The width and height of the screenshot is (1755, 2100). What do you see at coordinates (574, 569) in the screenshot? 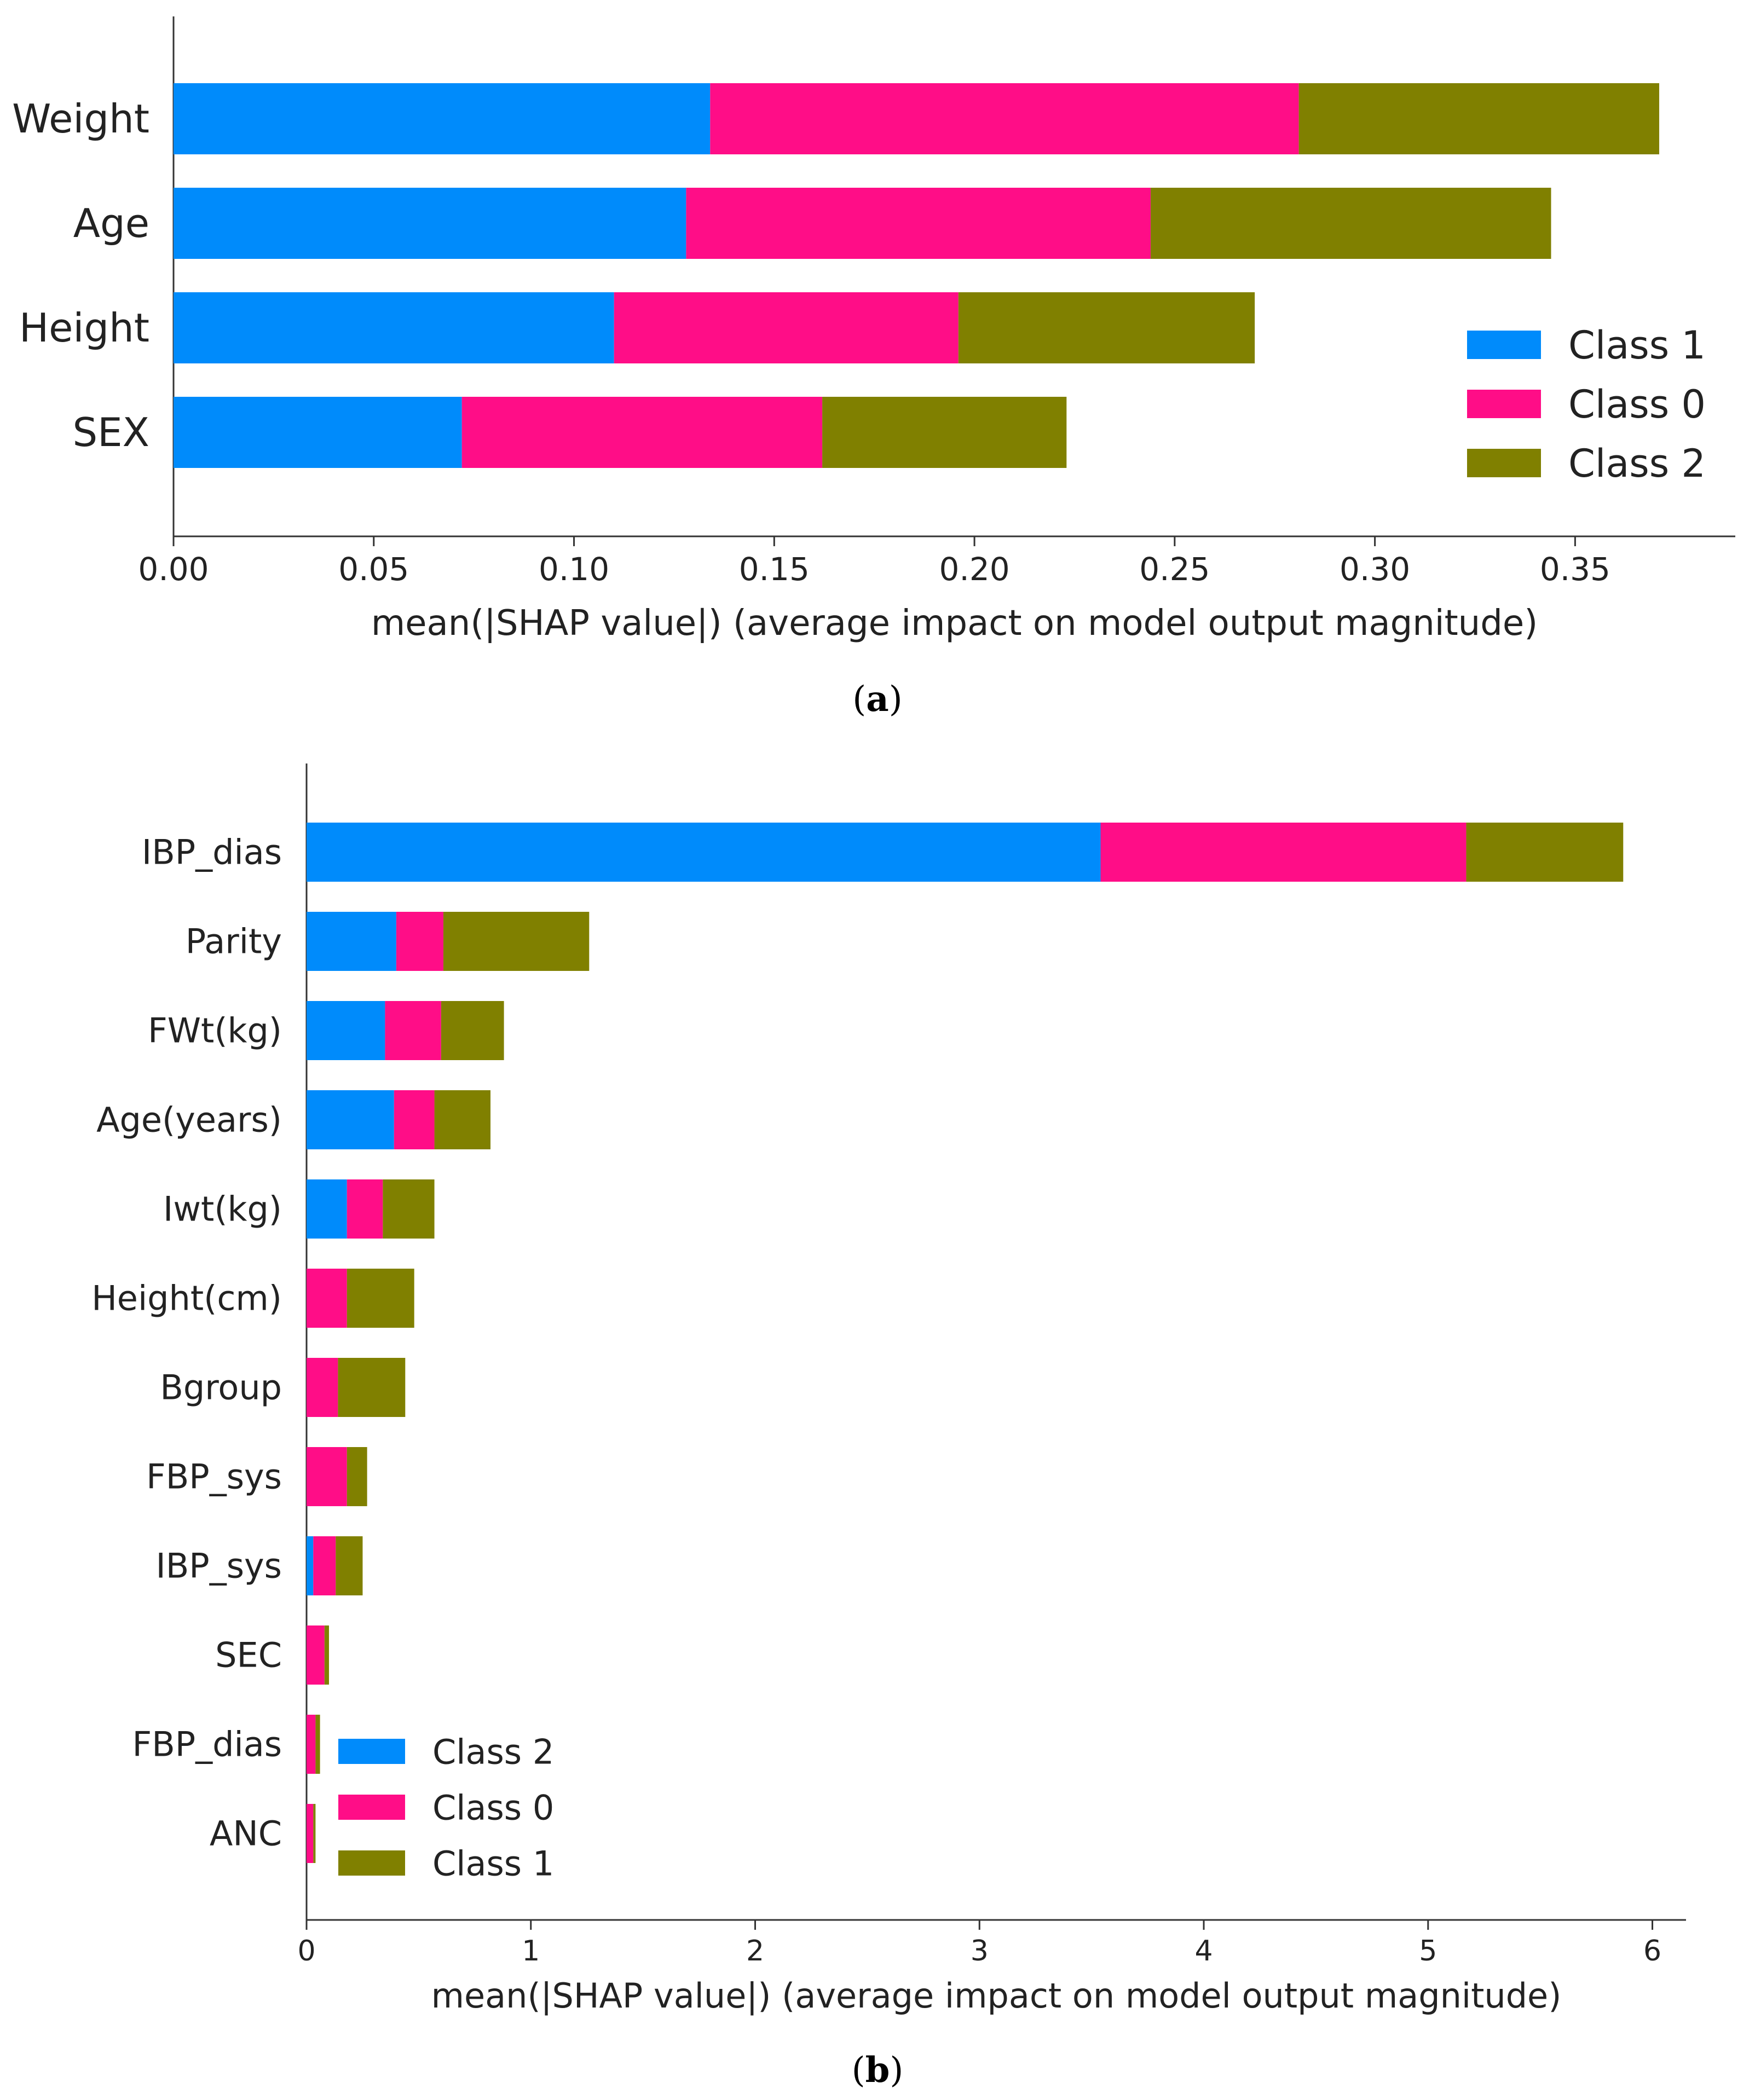
I see `x-tick-label: 0.10` at bounding box center [574, 569].